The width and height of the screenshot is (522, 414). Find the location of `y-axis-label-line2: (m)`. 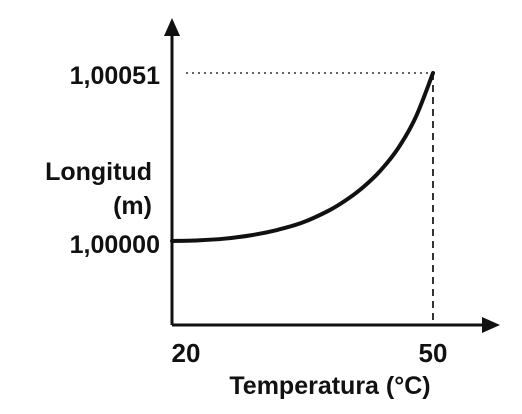

y-axis-label-line2: (m) is located at coordinates (132, 206).